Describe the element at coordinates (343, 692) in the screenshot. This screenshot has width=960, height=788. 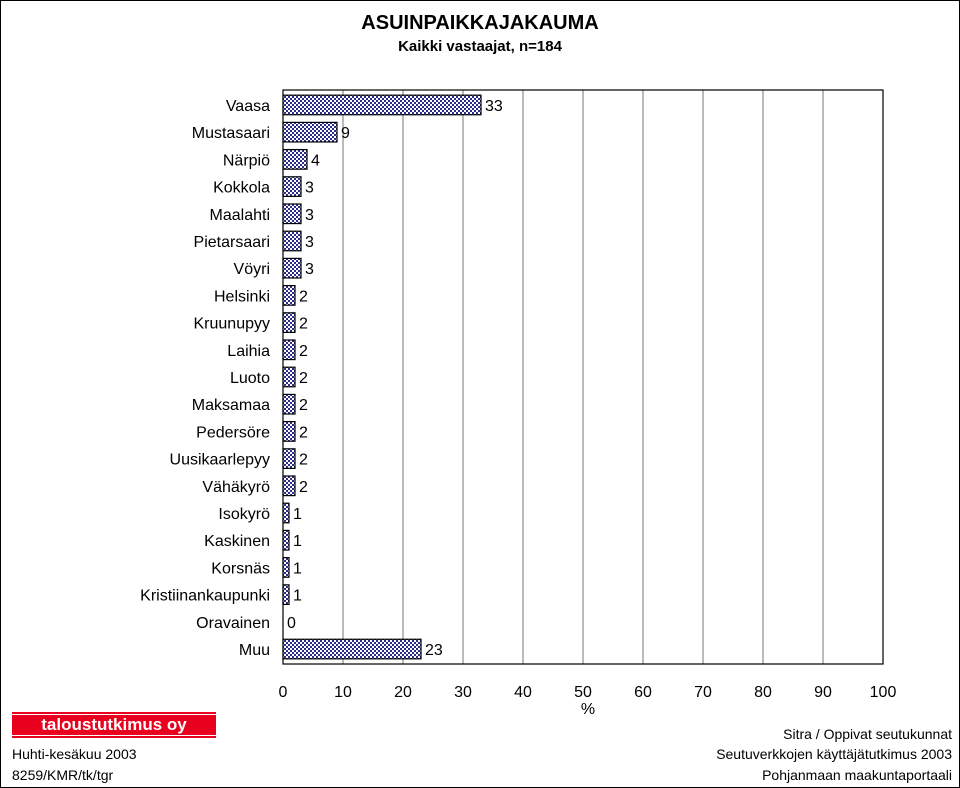
I see `x-tick-label: 10` at that location.